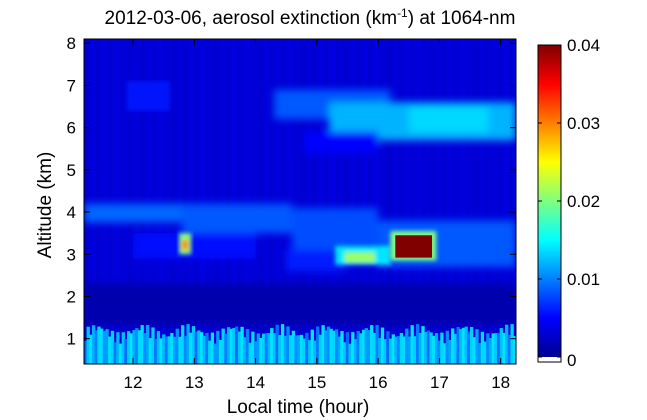 This screenshot has height=420, width=647. Describe the element at coordinates (300, 305) in the screenshot. I see `clean-air-gap` at that location.